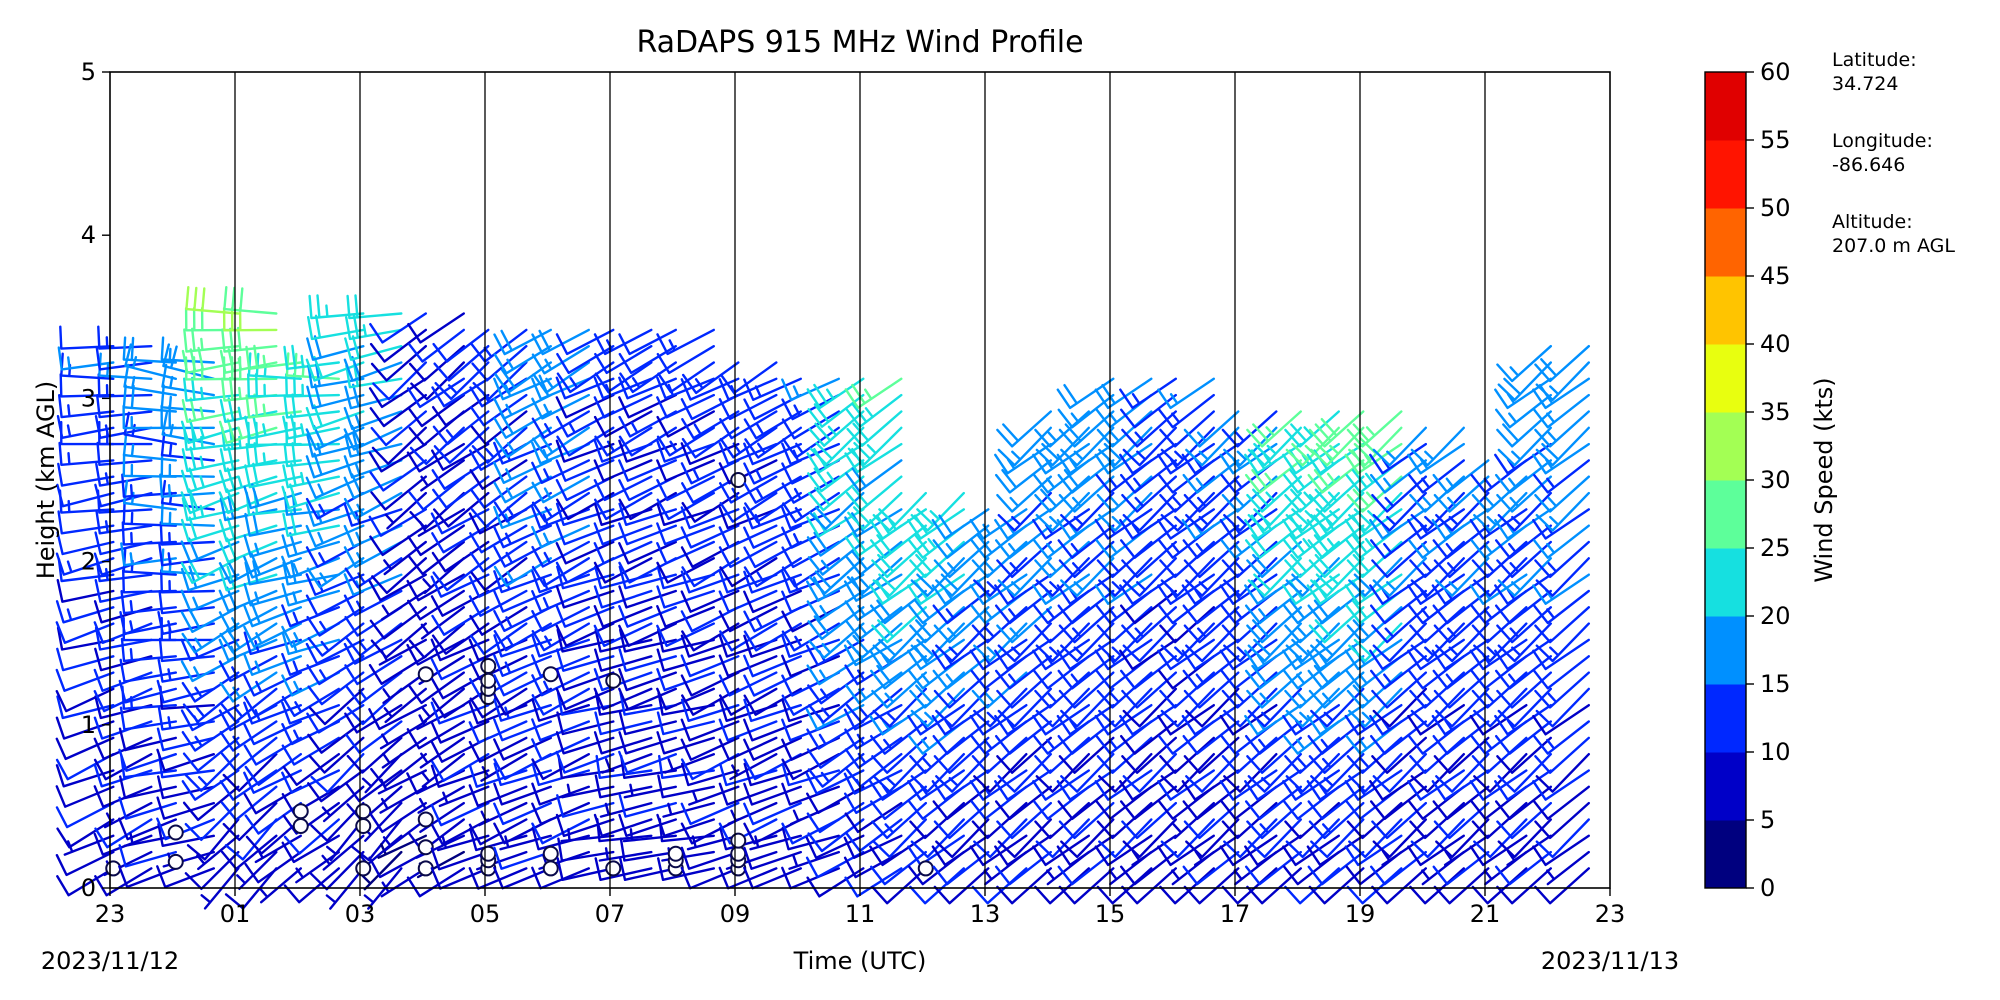 This screenshot has height=1000, width=2000. Describe the element at coordinates (1775, 72) in the screenshot. I see `colorbar-tick-label: 60` at that location.